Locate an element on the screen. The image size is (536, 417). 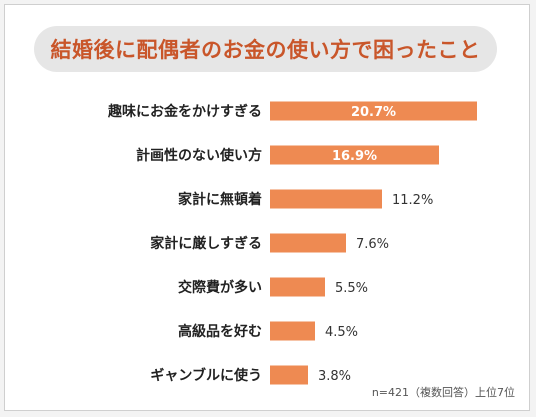
value-label: 11.2% is located at coordinates (412, 200).